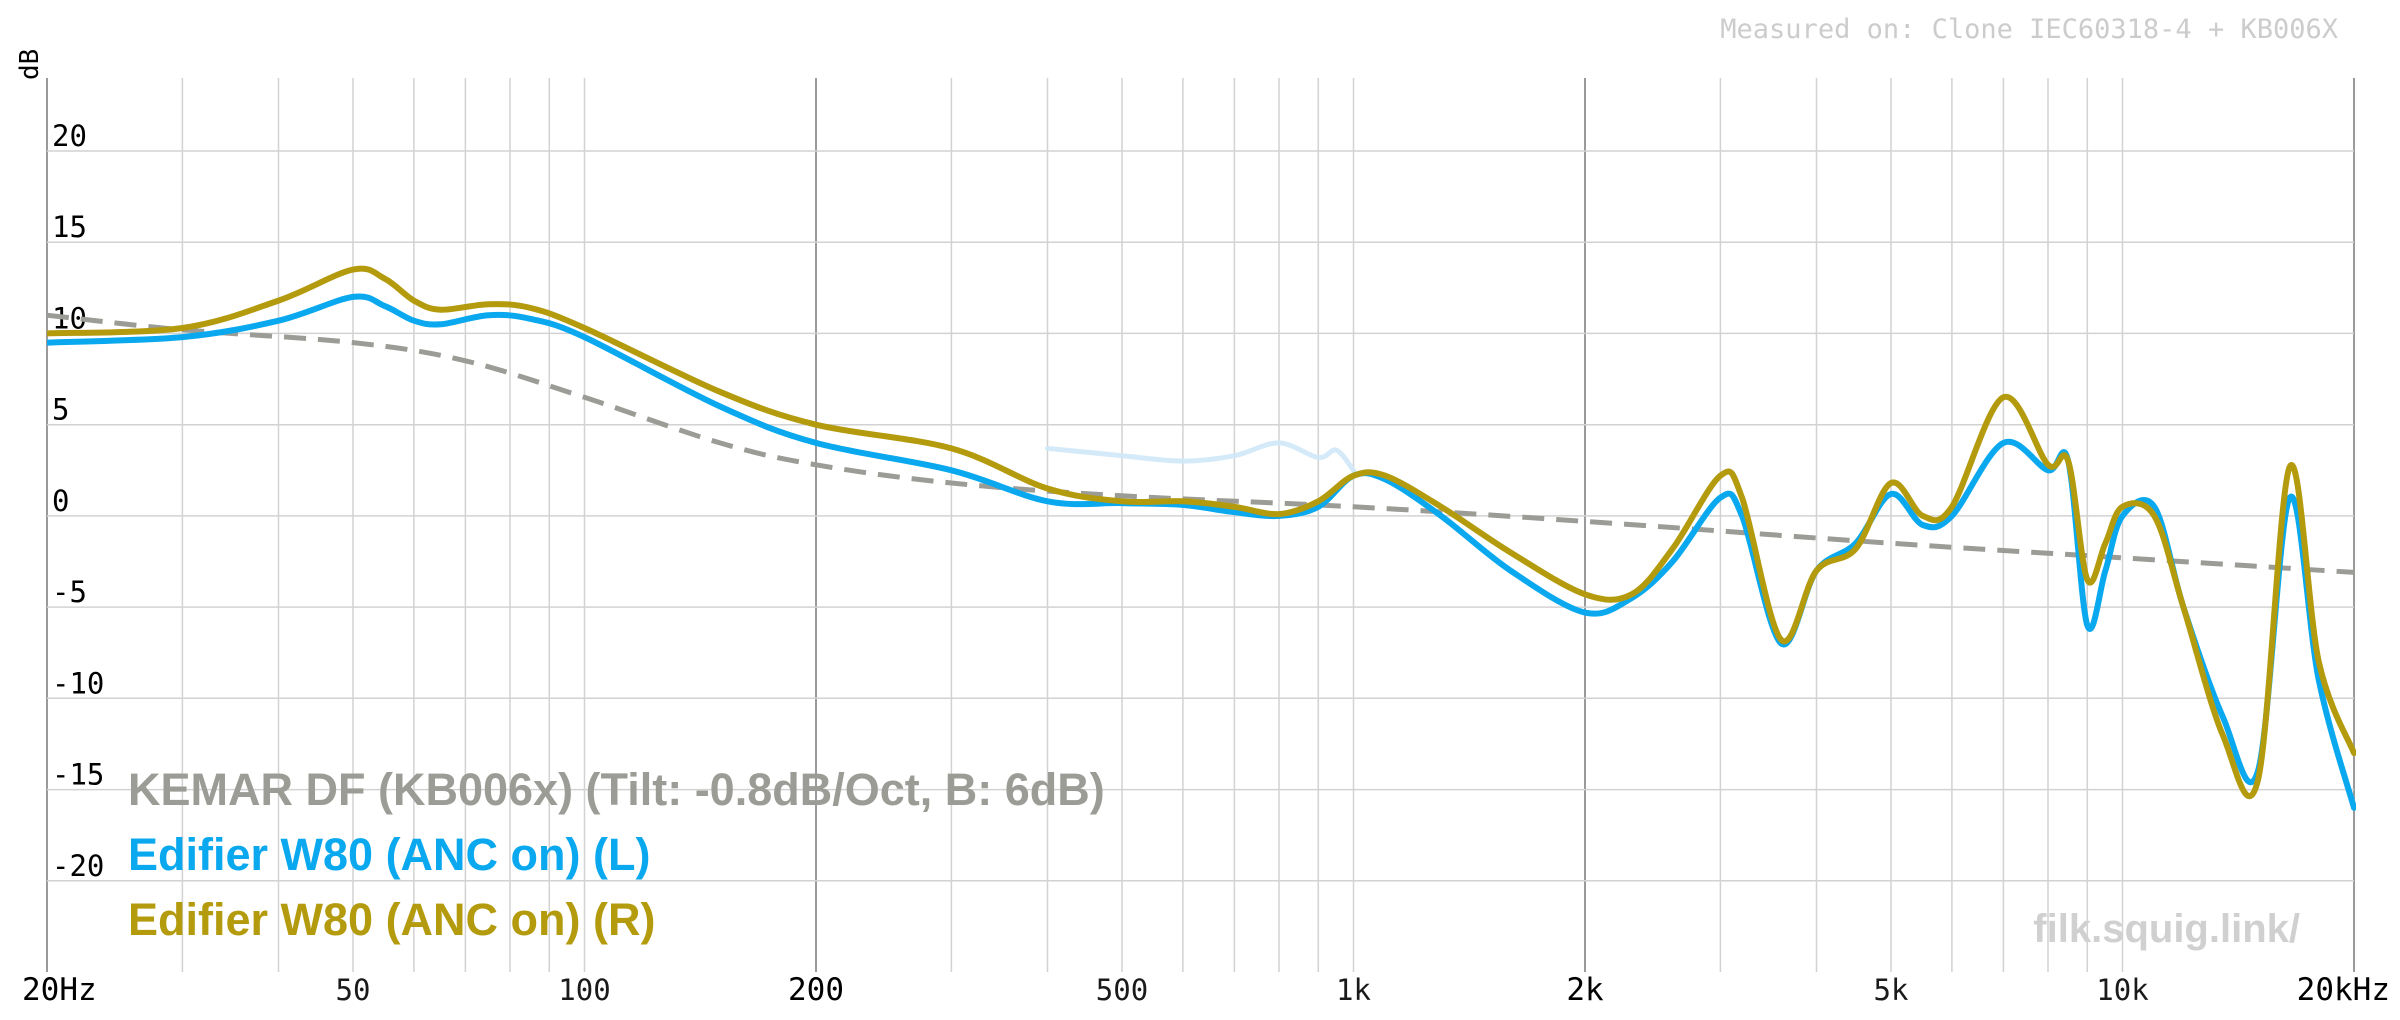 Image resolution: width=2400 pixels, height=1020 pixels. What do you see at coordinates (78, 775) in the screenshot?
I see `y-tick-label: -15` at bounding box center [78, 775].